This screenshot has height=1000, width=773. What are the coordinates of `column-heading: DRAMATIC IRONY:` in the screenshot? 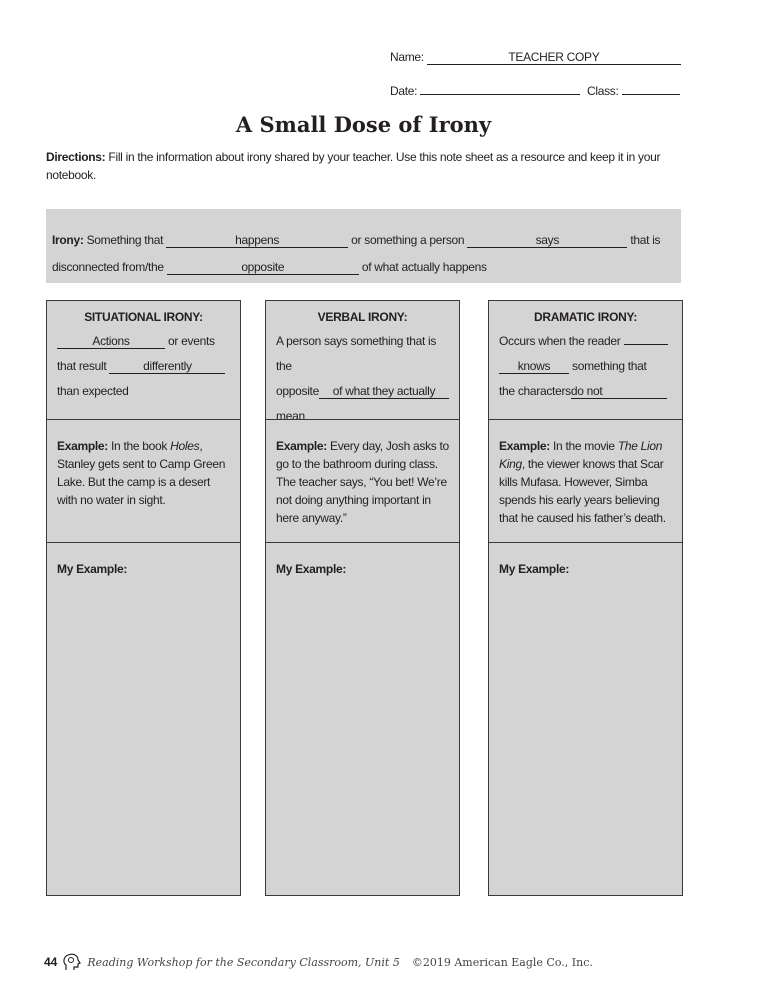 It's located at (585, 317).